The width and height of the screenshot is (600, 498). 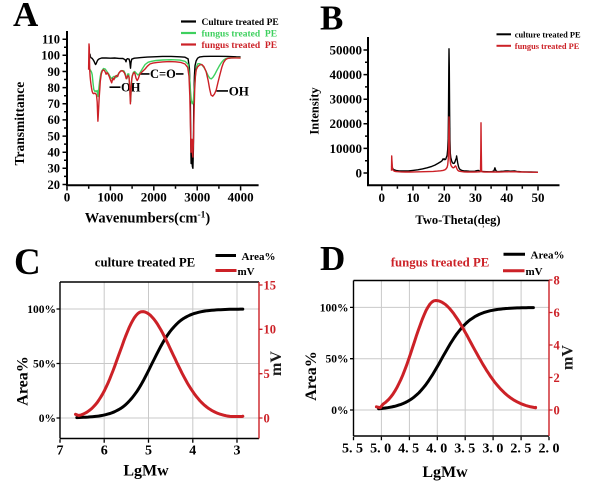 I want to click on svg-text: 7, so click(x=60, y=451).